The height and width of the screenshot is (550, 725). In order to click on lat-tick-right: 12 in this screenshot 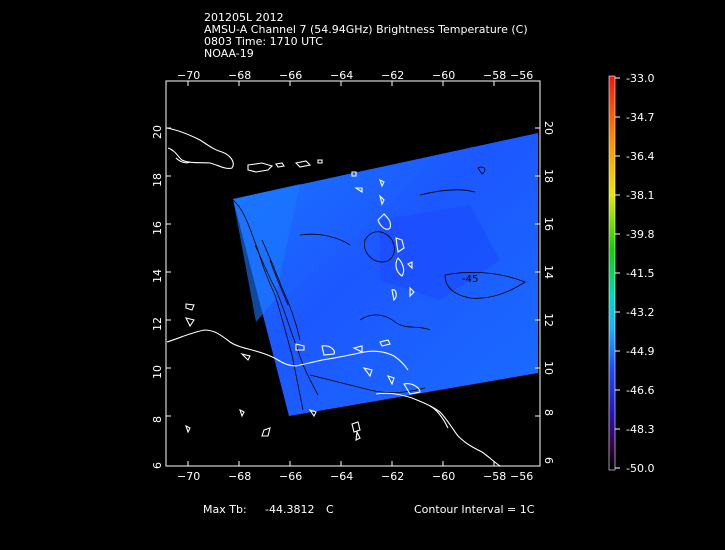, I will do `click(548, 320)`.